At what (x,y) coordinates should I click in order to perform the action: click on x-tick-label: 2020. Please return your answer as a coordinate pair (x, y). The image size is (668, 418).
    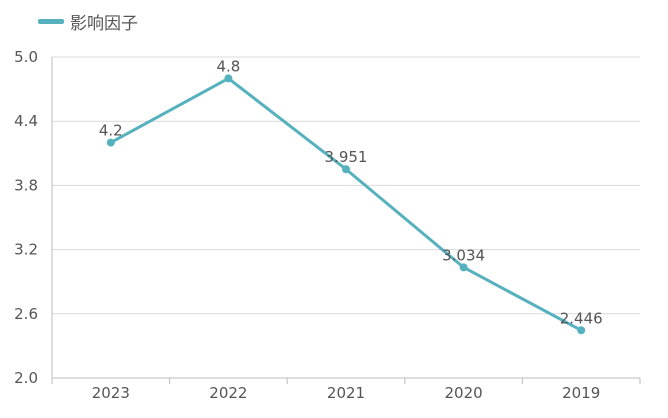
    Looking at the image, I should click on (464, 393).